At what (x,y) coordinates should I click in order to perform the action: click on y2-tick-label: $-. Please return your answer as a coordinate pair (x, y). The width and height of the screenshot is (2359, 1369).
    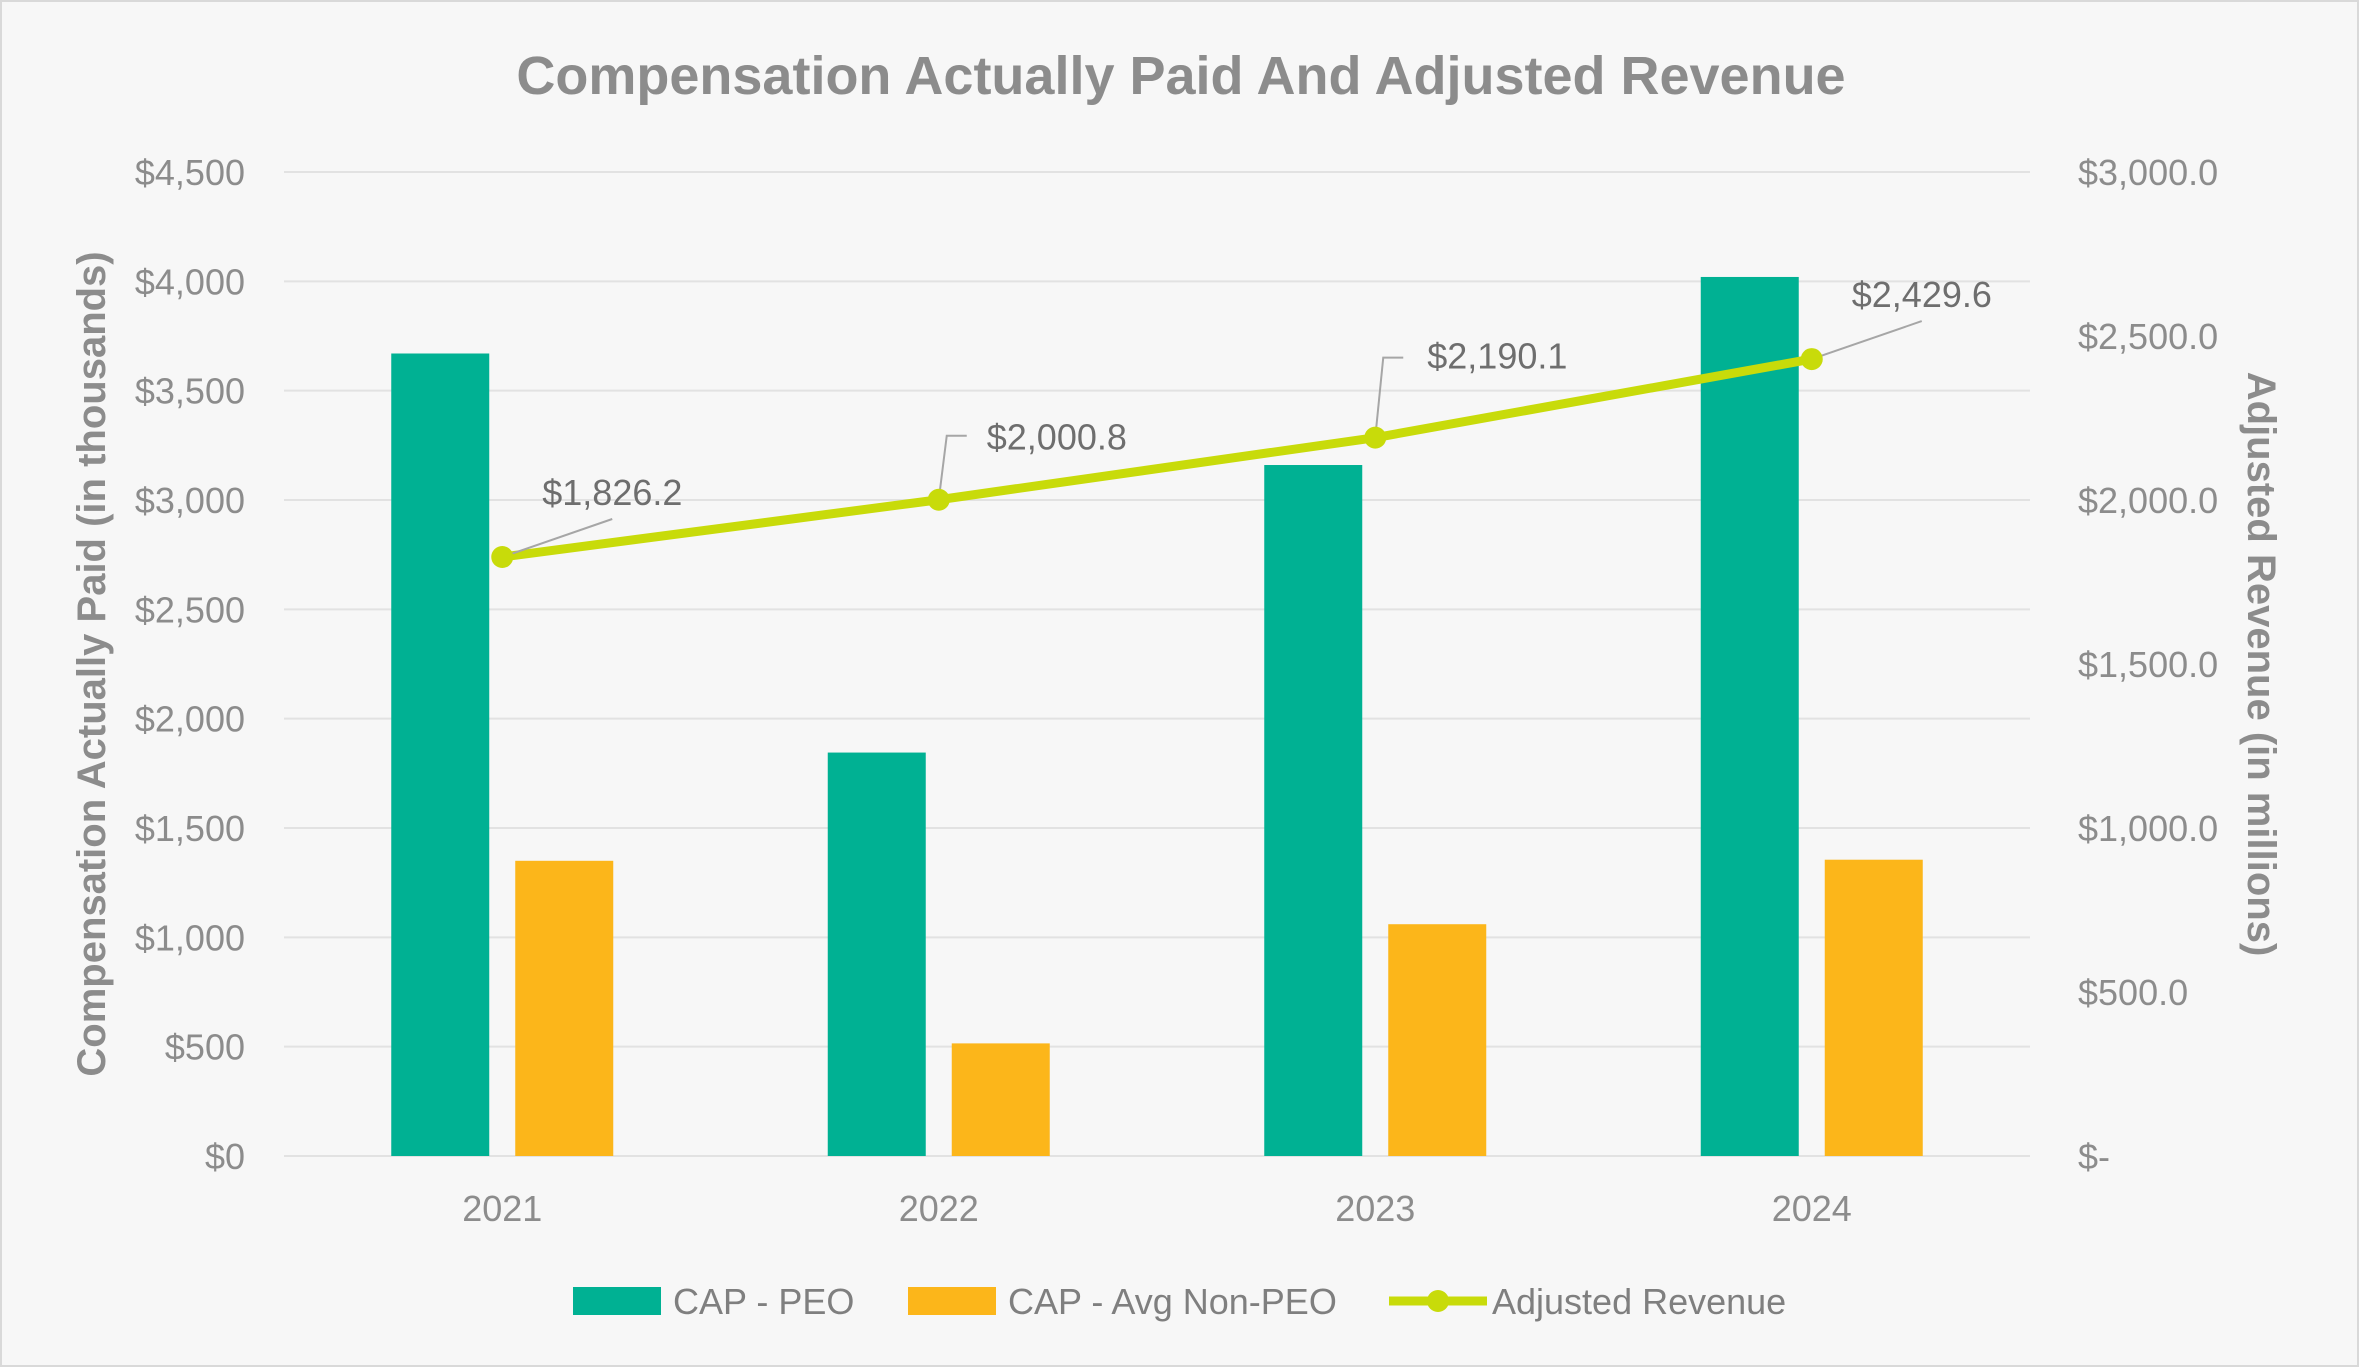
    Looking at the image, I should click on (2094, 1156).